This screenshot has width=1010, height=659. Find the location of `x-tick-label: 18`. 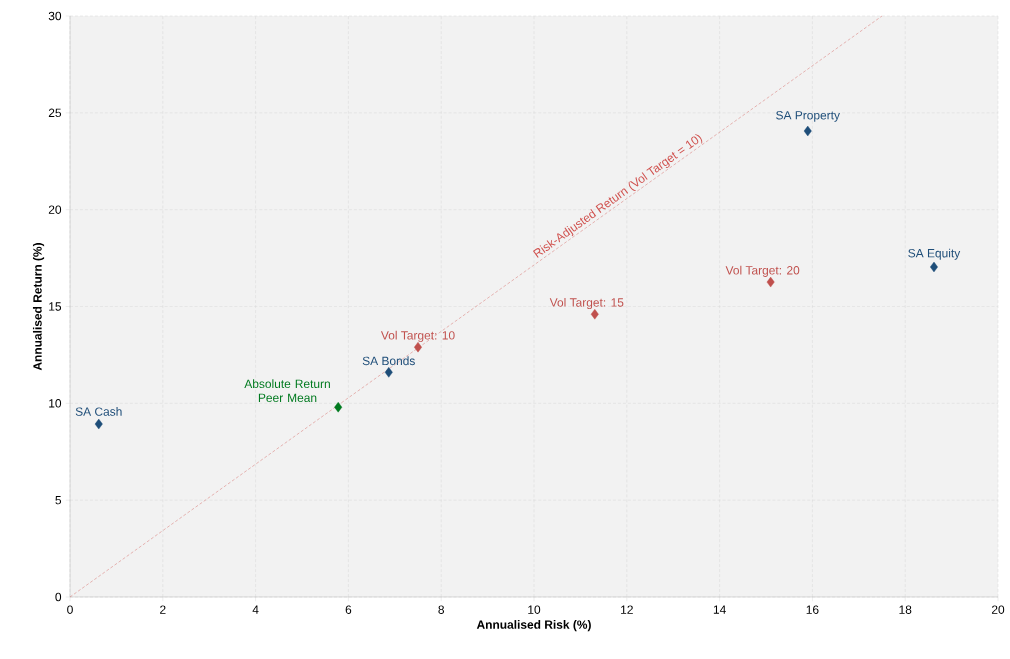

x-tick-label: 18 is located at coordinates (905, 609).